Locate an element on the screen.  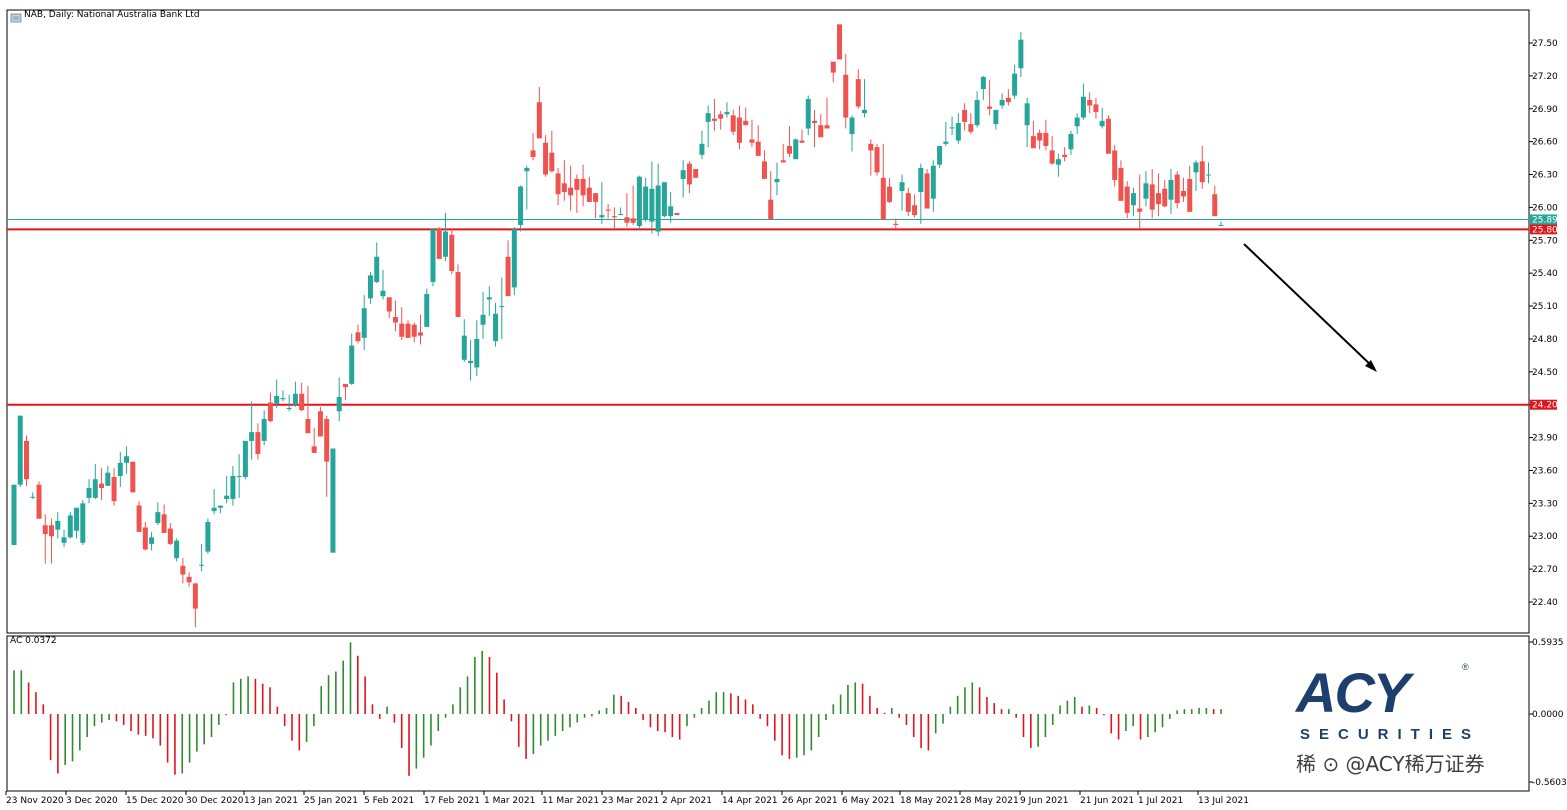
time-tick-label: 2 Apr 2021 is located at coordinates (687, 801).